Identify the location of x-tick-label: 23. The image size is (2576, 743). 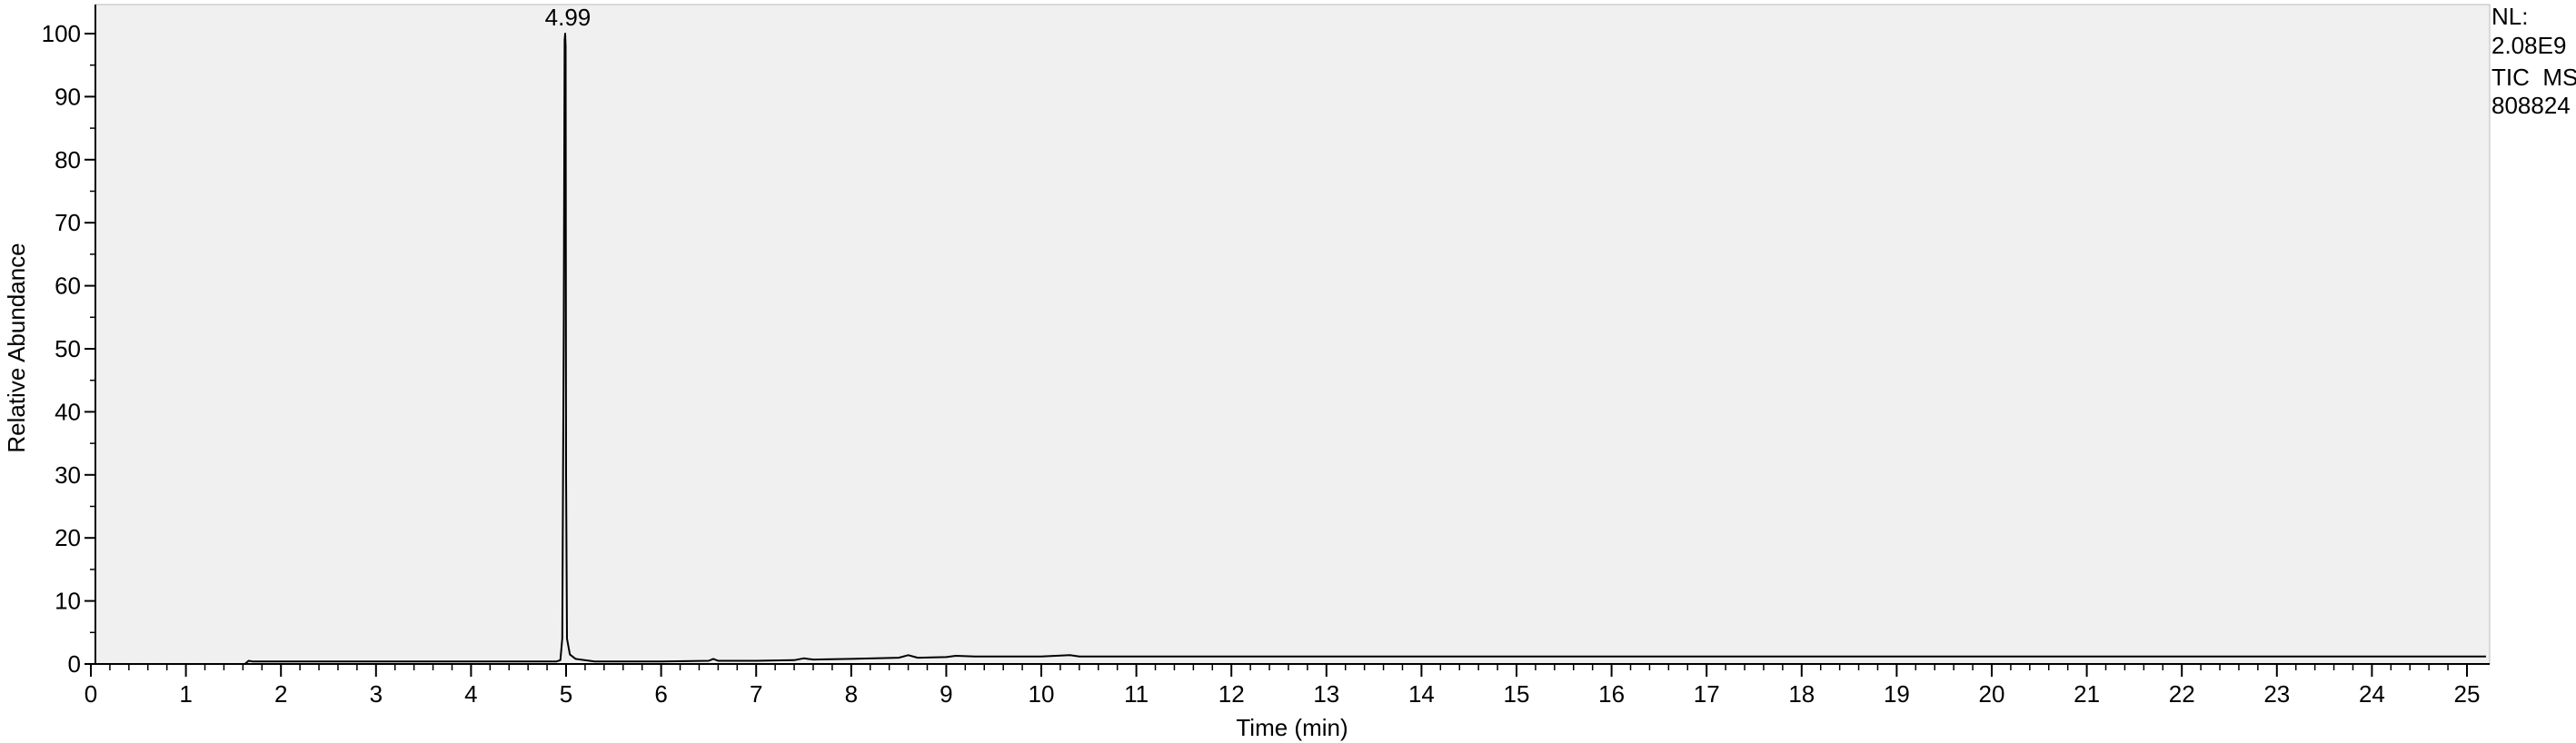
(2276, 694).